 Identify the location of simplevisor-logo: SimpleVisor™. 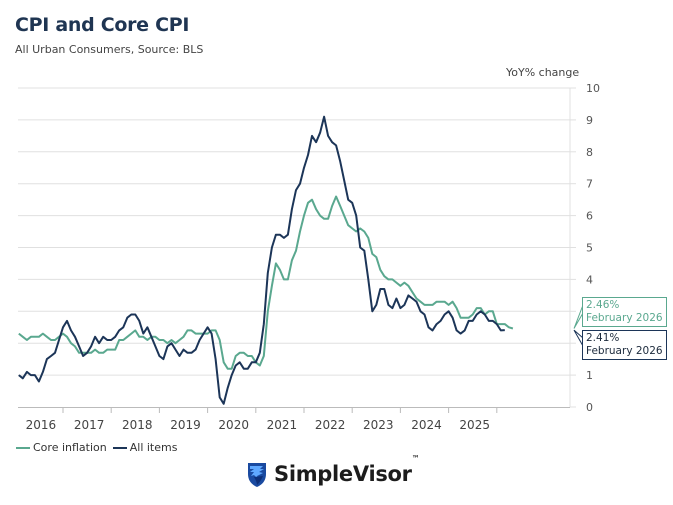
(333, 471).